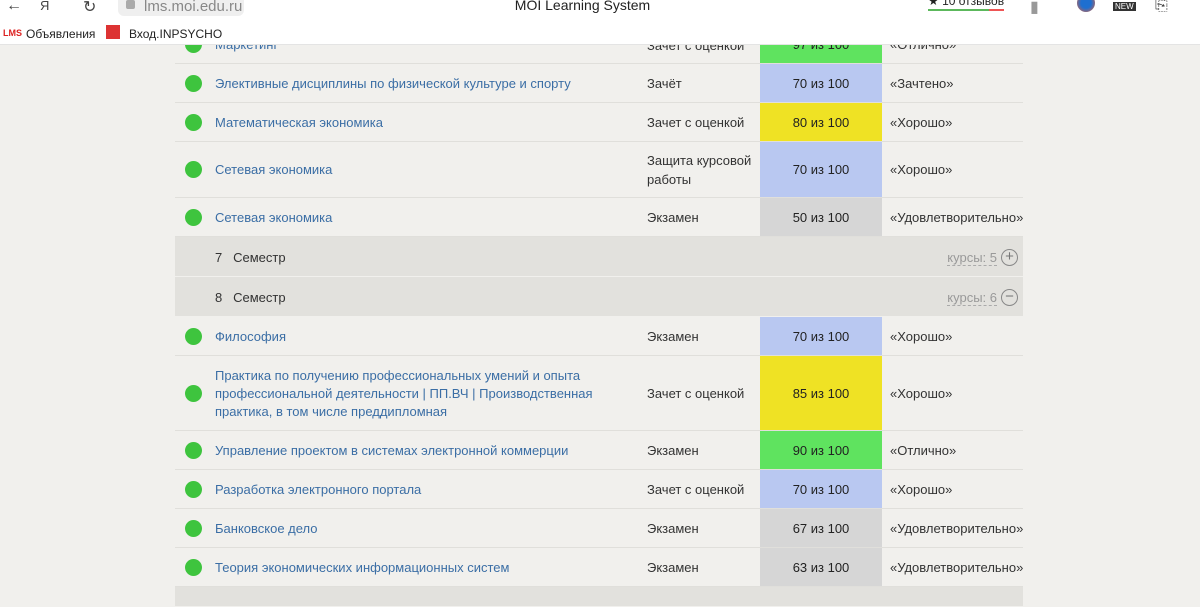 The height and width of the screenshot is (607, 1200). Describe the element at coordinates (61, 34) in the screenshot. I see `bookmark-announcements: Объявления` at that location.